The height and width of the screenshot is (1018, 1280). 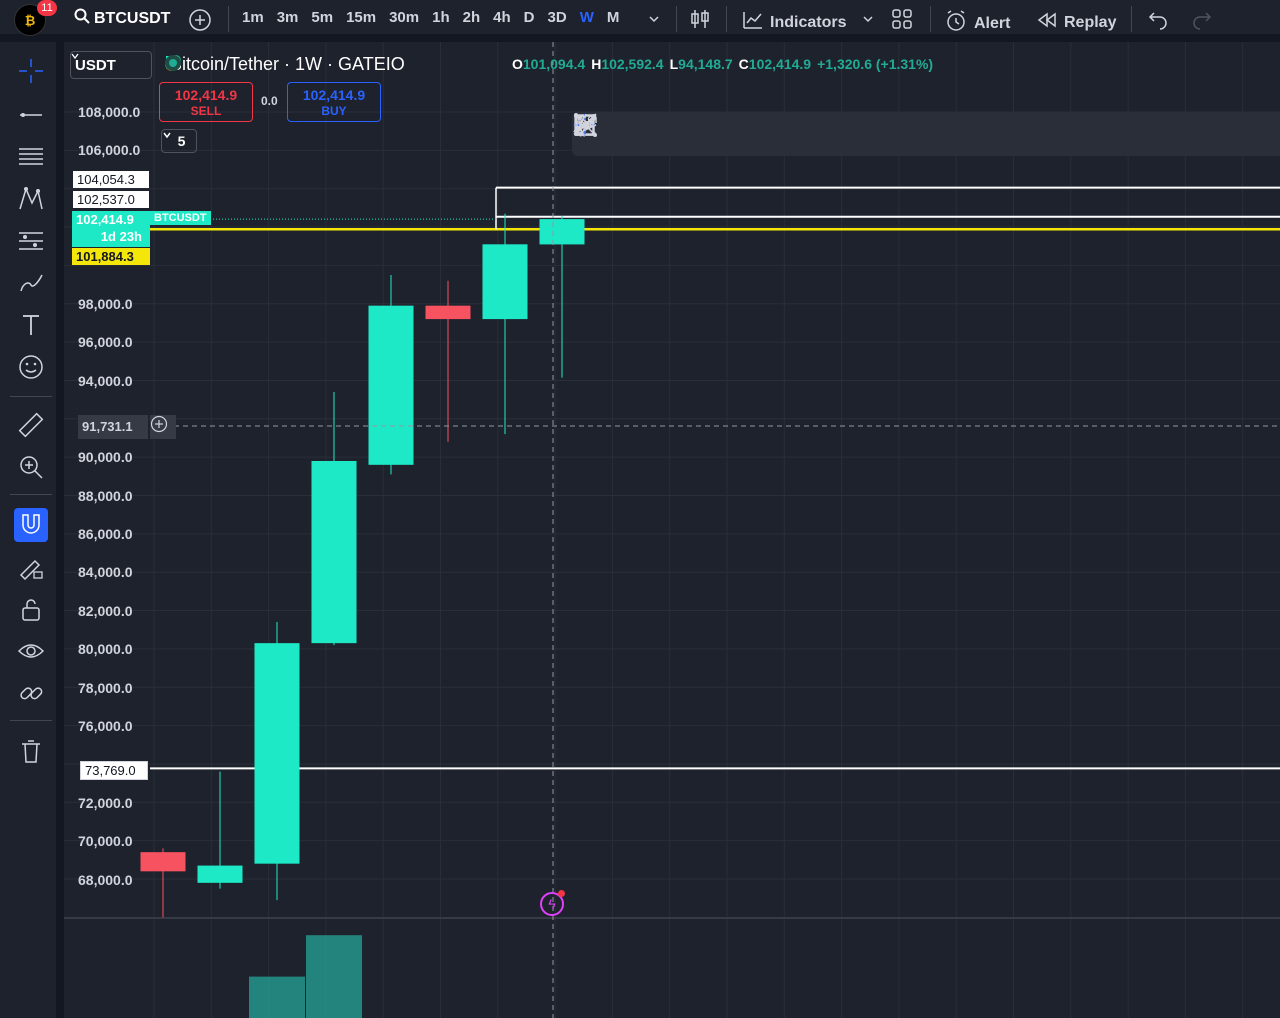 What do you see at coordinates (111, 256) in the screenshot?
I see `yellow-line-tag: 101,884.3` at bounding box center [111, 256].